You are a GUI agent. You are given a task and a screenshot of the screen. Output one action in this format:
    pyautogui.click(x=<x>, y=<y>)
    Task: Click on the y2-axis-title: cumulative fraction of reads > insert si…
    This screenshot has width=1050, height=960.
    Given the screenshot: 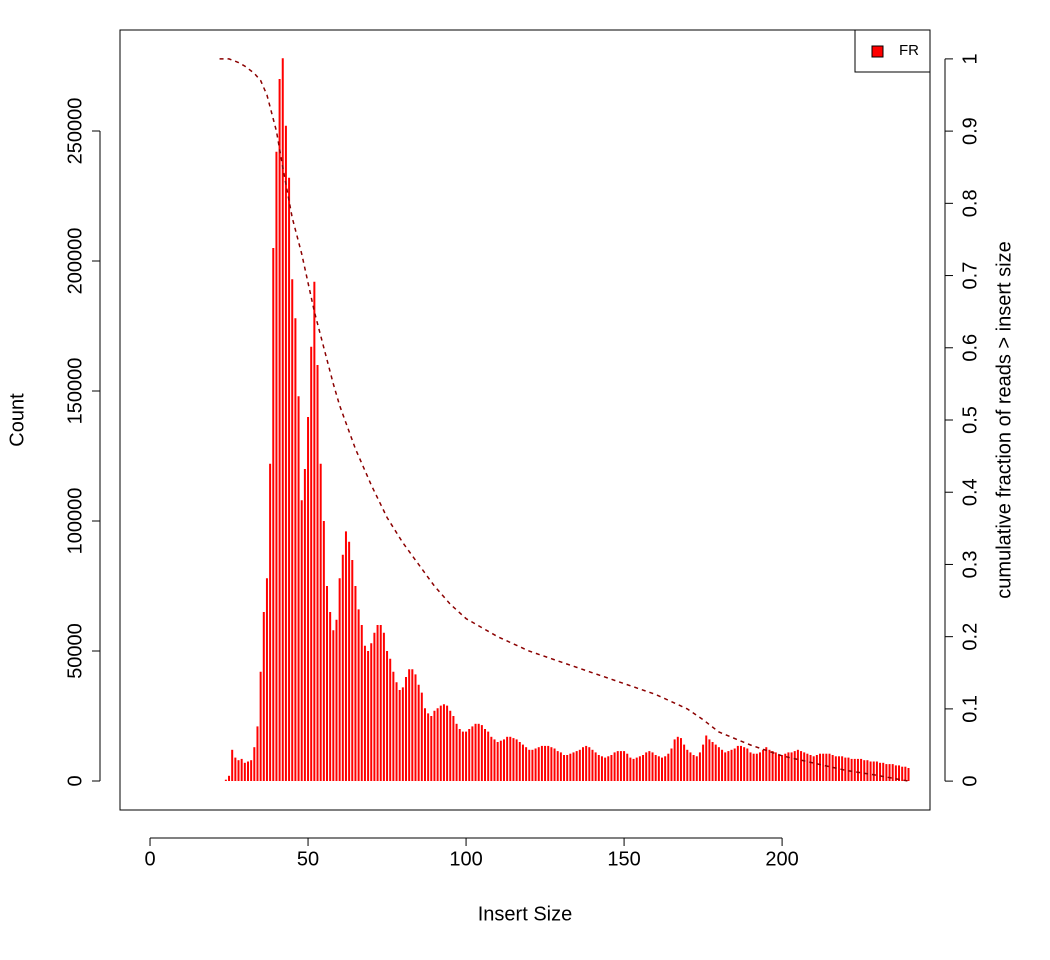 What is the action you would take?
    pyautogui.click(x=1004, y=419)
    